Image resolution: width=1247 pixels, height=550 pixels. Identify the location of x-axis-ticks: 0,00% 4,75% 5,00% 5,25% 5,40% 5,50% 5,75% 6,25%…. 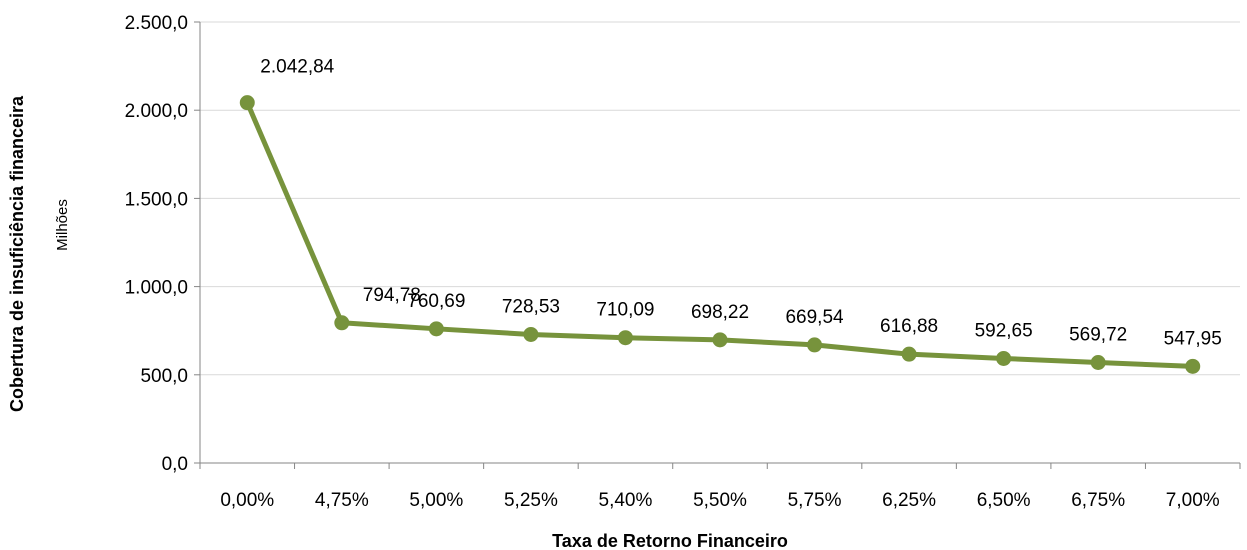
(720, 487).